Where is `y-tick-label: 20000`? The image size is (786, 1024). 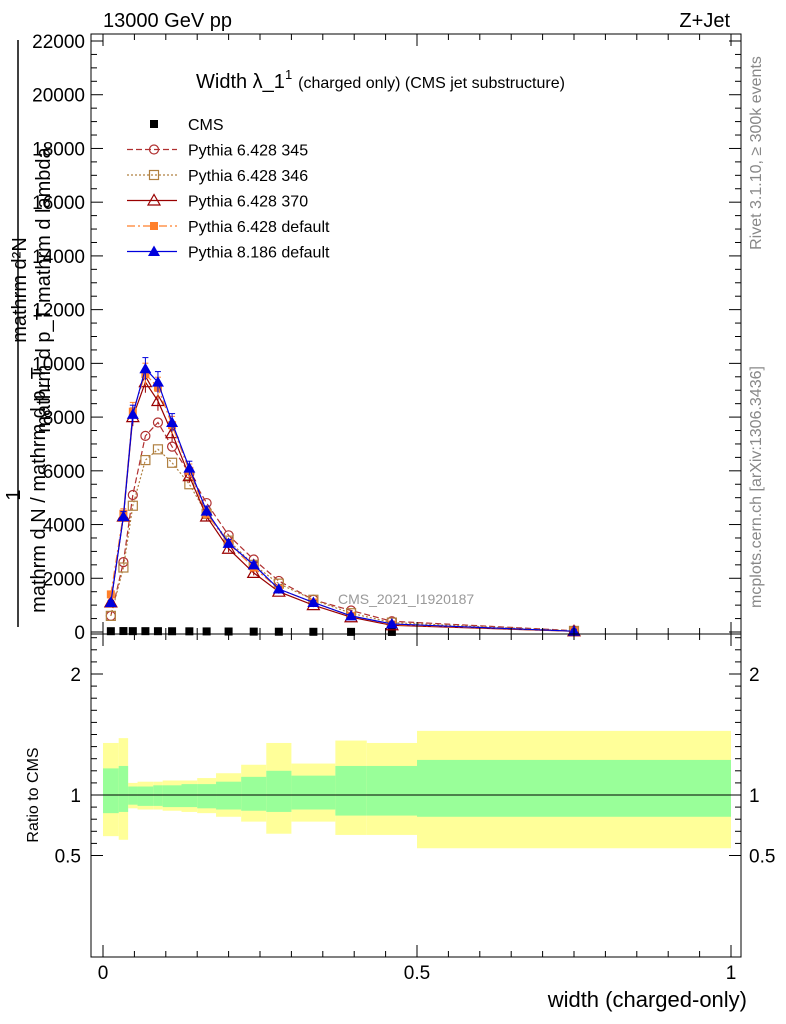
y-tick-label: 20000 is located at coordinates (58, 96).